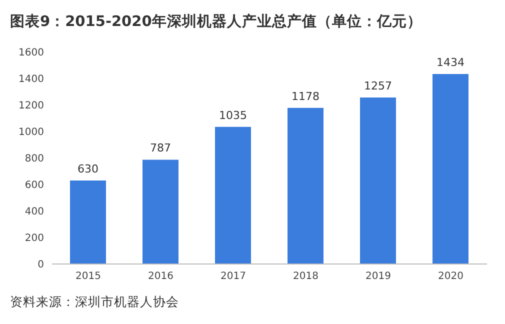 The width and height of the screenshot is (505, 324). Describe the element at coordinates (161, 276) in the screenshot. I see `x-tick-label: 2016` at that location.